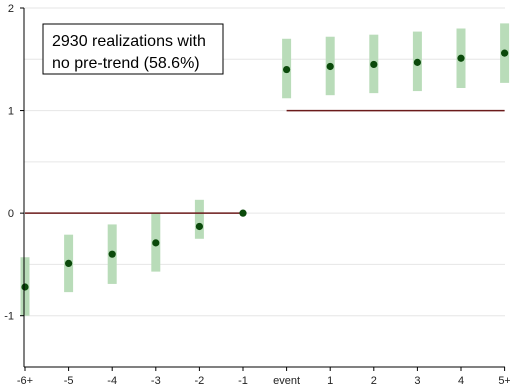 This screenshot has width=510, height=391. I want to click on x-tick-label: -5, so click(69, 381).